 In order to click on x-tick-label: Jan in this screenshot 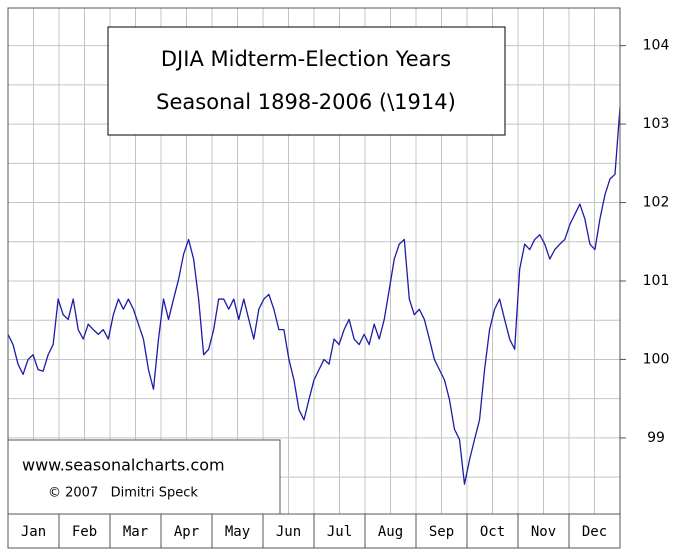, I will do `click(33, 532)`.